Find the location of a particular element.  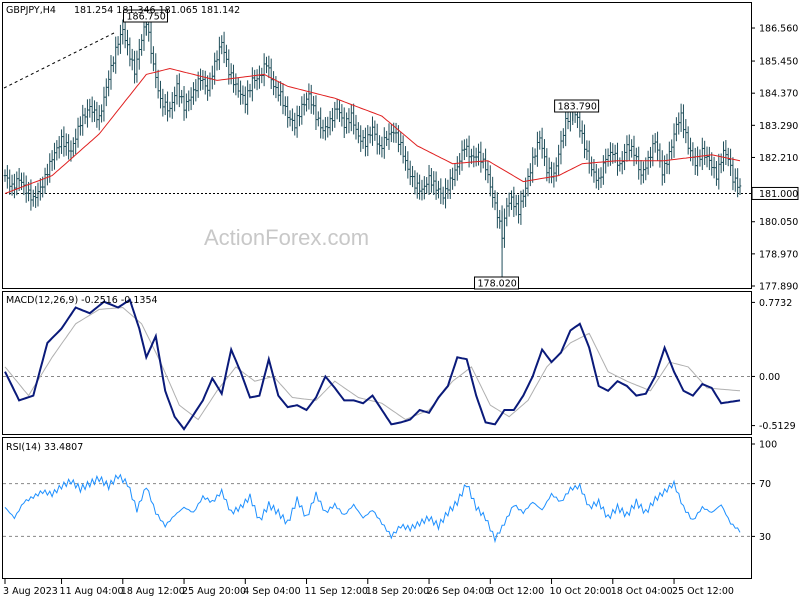

annotation-value: 183.790 is located at coordinates (577, 107).